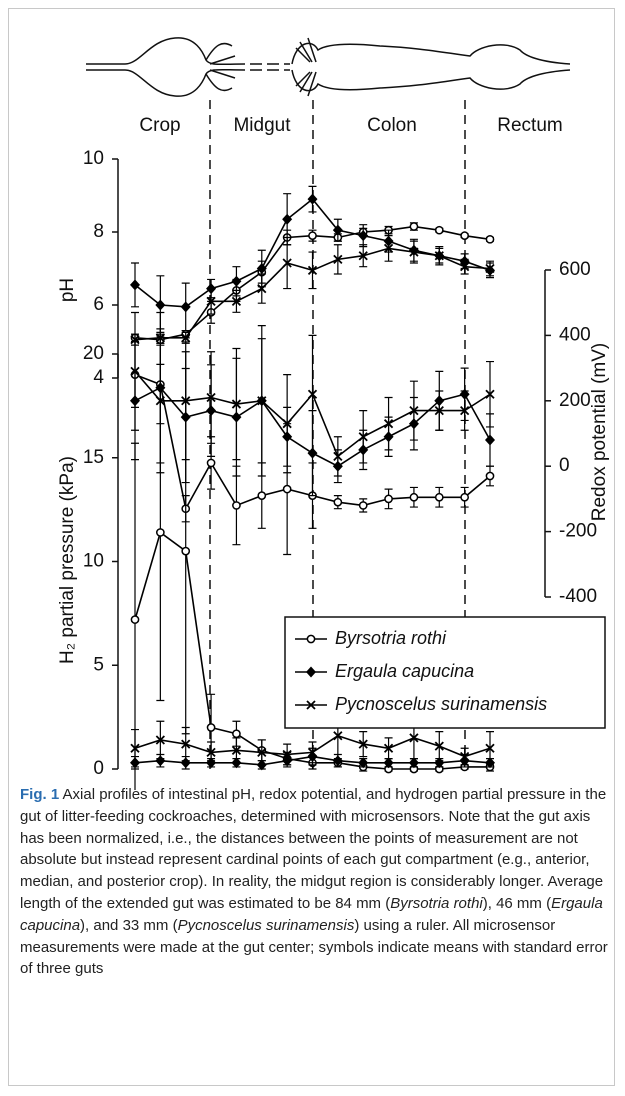 The width and height of the screenshot is (625, 1096). I want to click on tick-label: -200, so click(578, 531).